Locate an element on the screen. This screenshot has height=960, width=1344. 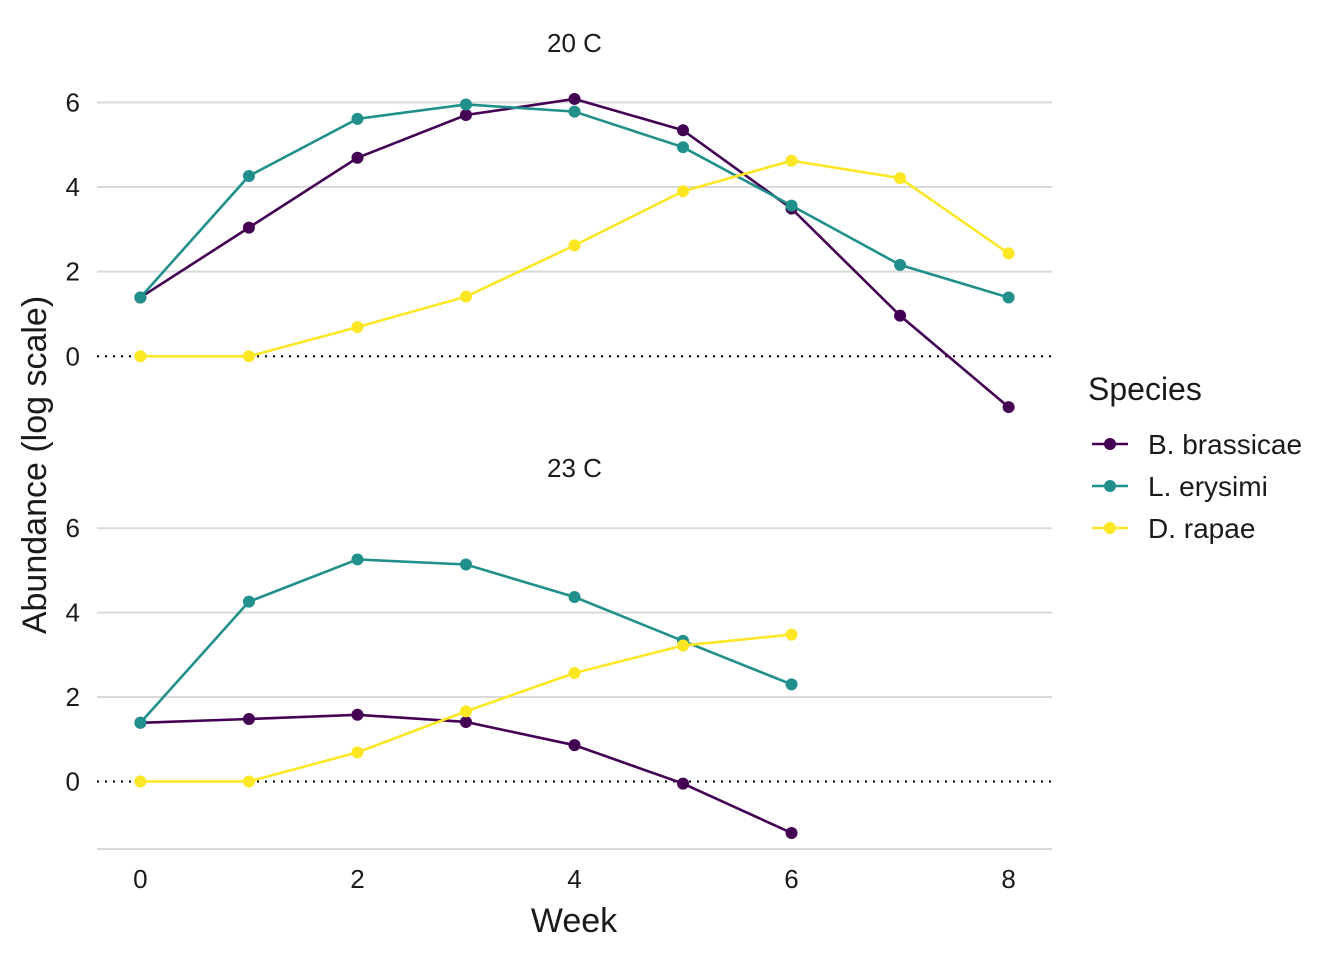
legend-item: L. erysimi is located at coordinates (1180, 486).